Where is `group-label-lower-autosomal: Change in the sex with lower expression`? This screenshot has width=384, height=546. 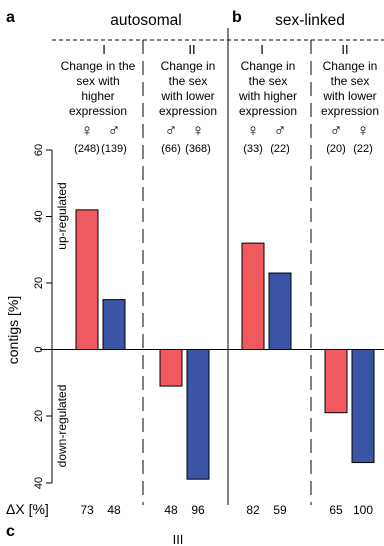
group-label-lower-autosomal: Change in the sex with lower expression is located at coordinates (188, 88).